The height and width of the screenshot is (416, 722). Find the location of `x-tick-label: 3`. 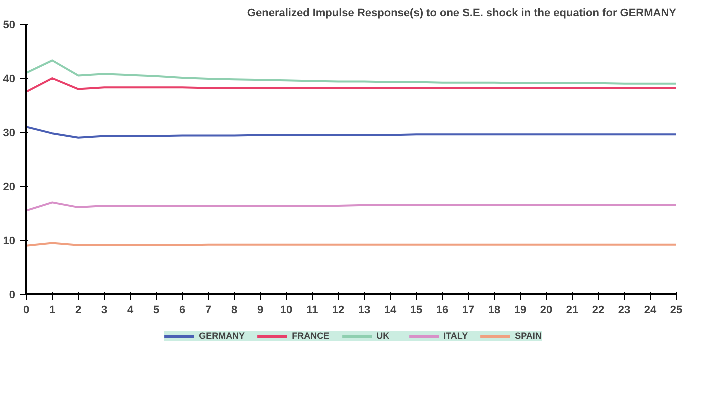

x-tick-label: 3 is located at coordinates (104, 310).